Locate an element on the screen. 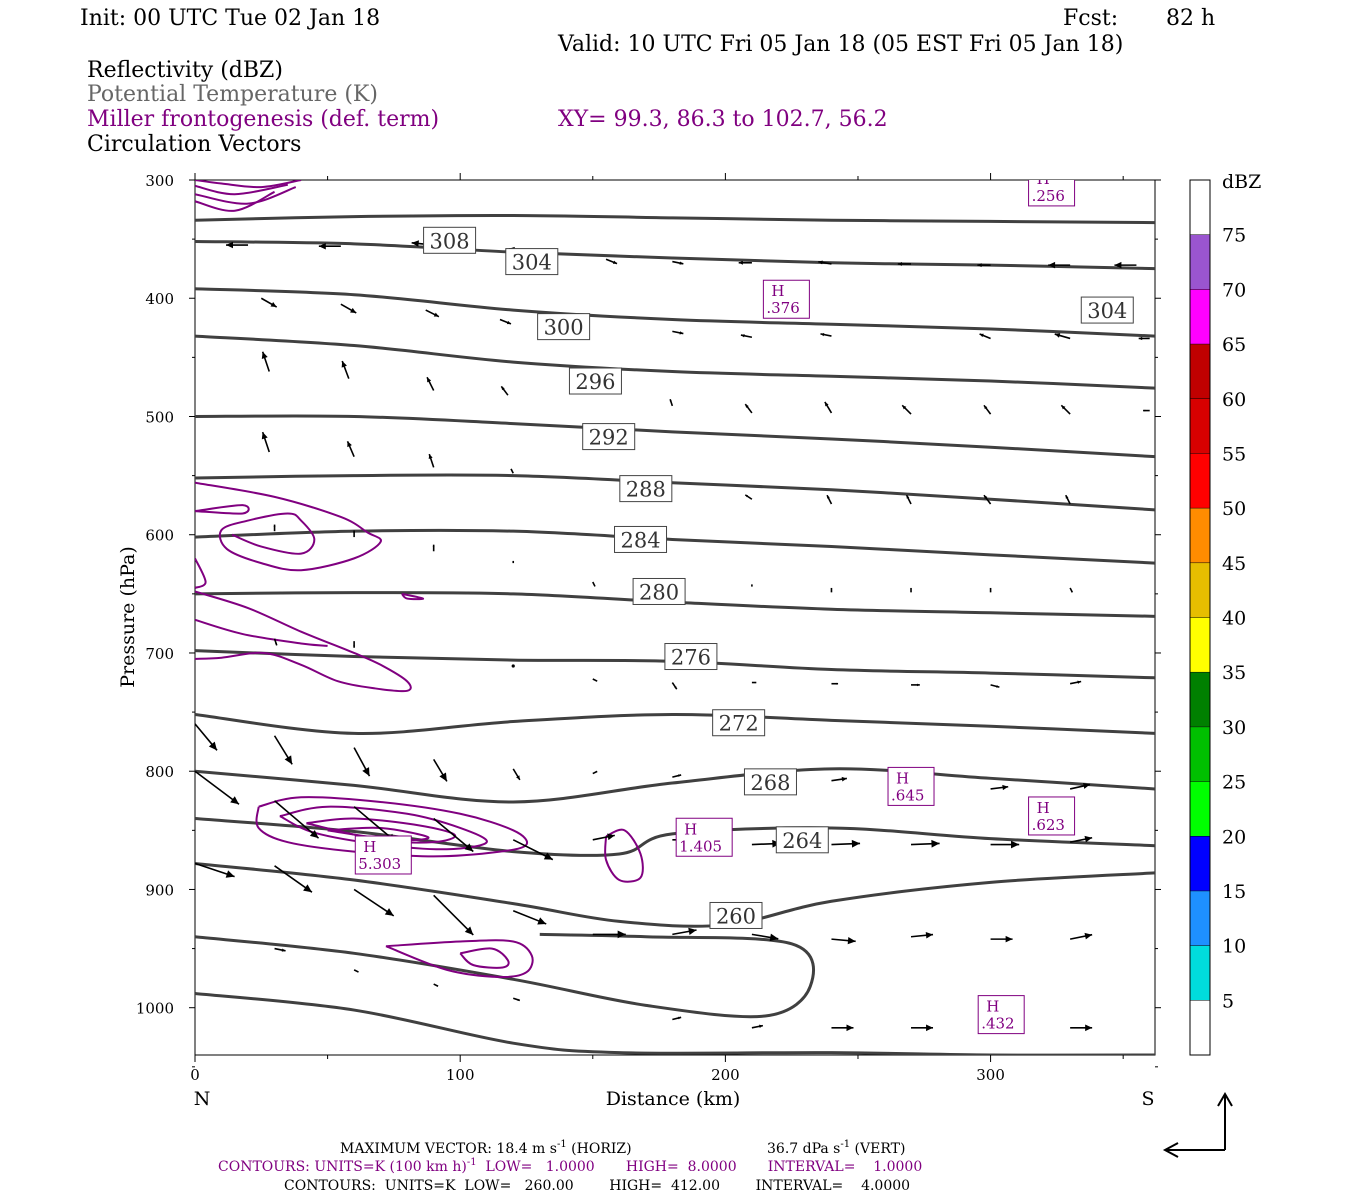 The image size is (1350, 1200). colorbar-label: 35 is located at coordinates (1234, 673).